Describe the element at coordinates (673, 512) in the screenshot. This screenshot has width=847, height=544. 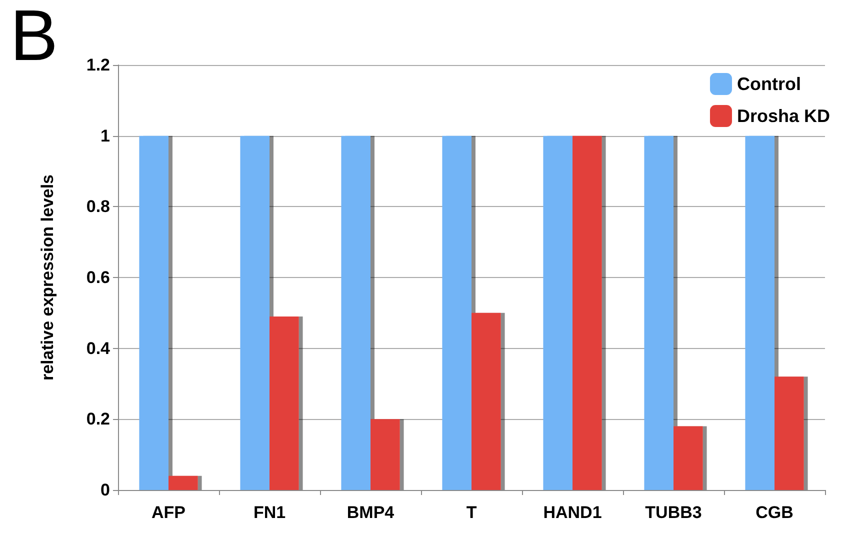
I see `x-tick-label: TUBB3` at that location.